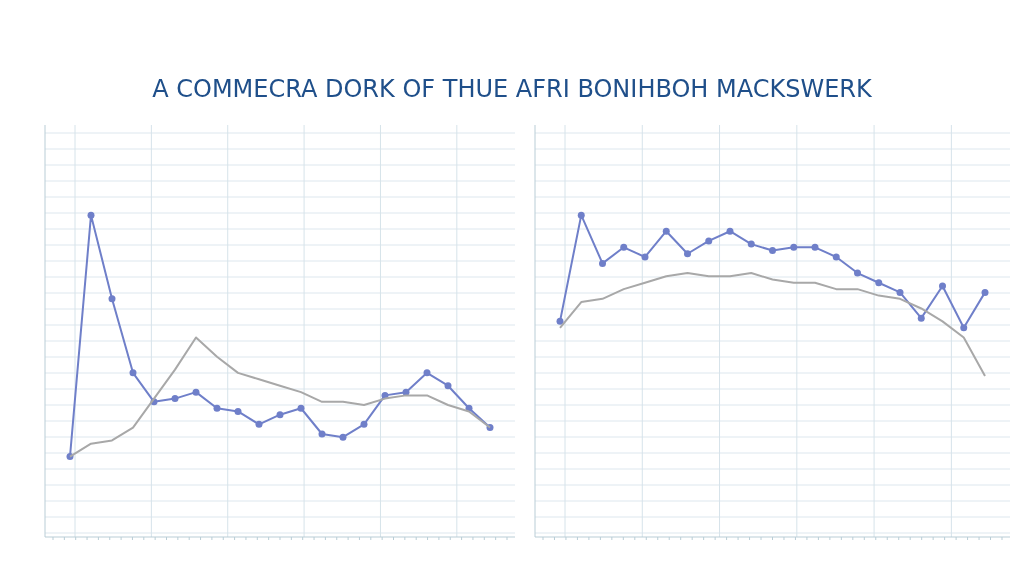 Image resolution: width=1024 pixels, height=576 pixels. Describe the element at coordinates (513, 89) in the screenshot. I see `chart-title: A COMMECRA DORK OF THUE AFRI BONIHBOH MACKSWERK` at that location.